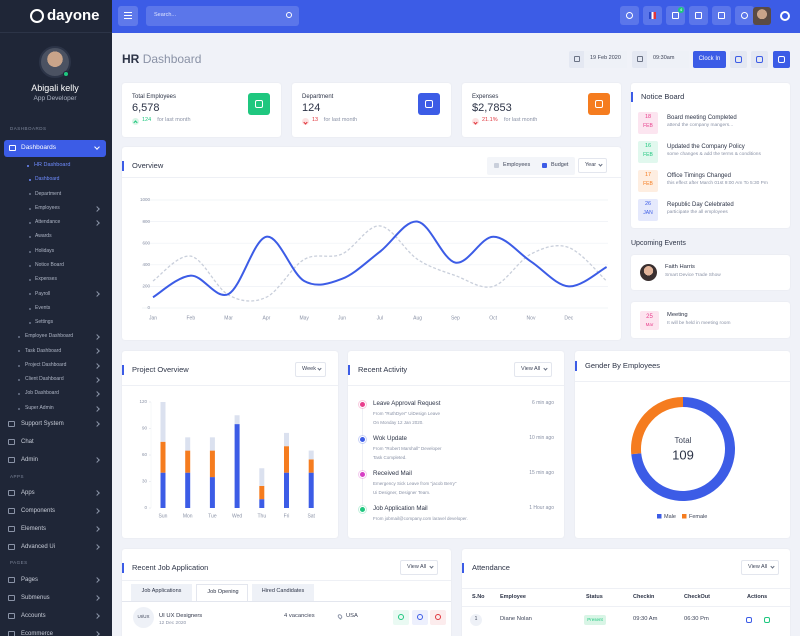 The width and height of the screenshot is (800, 636). Describe the element at coordinates (230, 444) in the screenshot. I see `project-overview-card: Project Overview Week` at that location.